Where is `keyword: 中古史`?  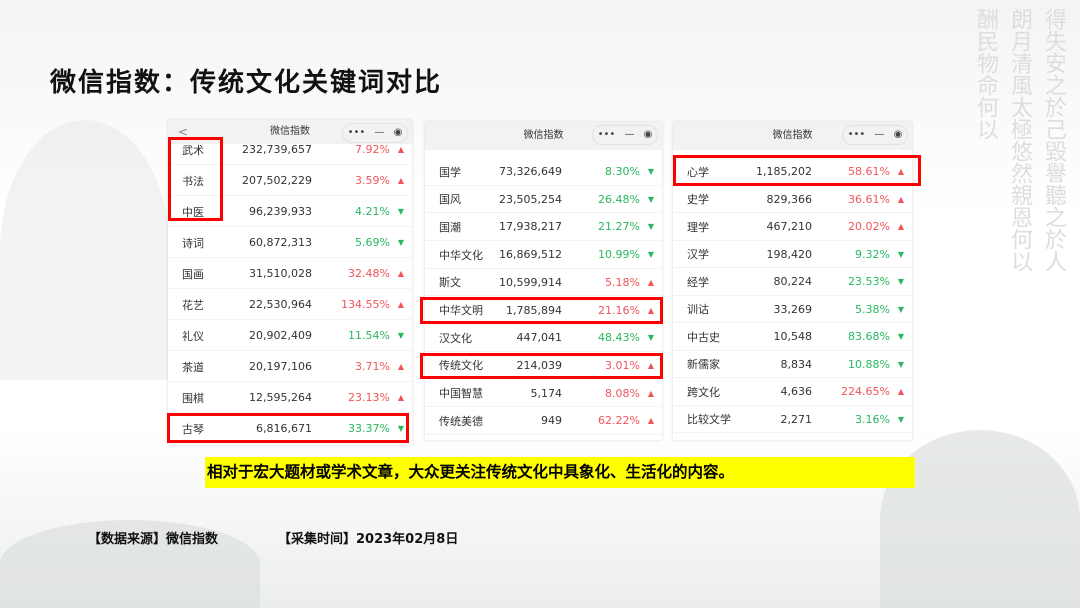
keyword: 中古史 is located at coordinates (703, 337).